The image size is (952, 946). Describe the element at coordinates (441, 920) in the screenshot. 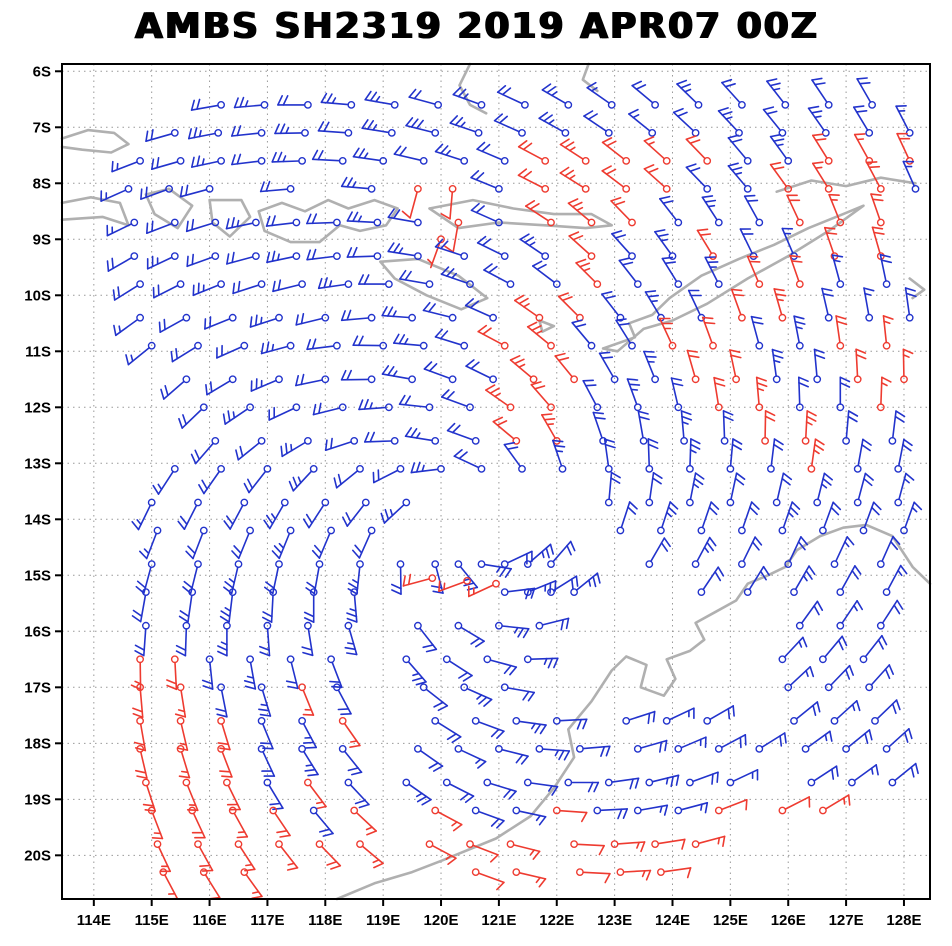

I see `lon-tick-label: 120E` at that location.